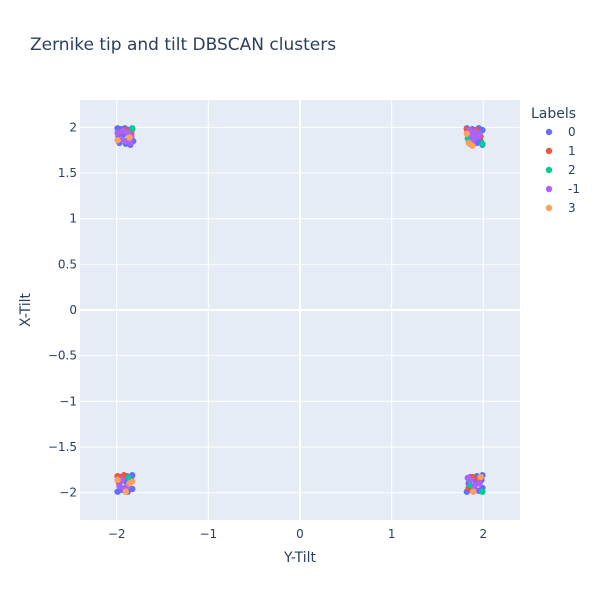 Image resolution: width=600 pixels, height=600 pixels. What do you see at coordinates (67, 173) in the screenshot?
I see `y-tick-label: 1.5` at bounding box center [67, 173].